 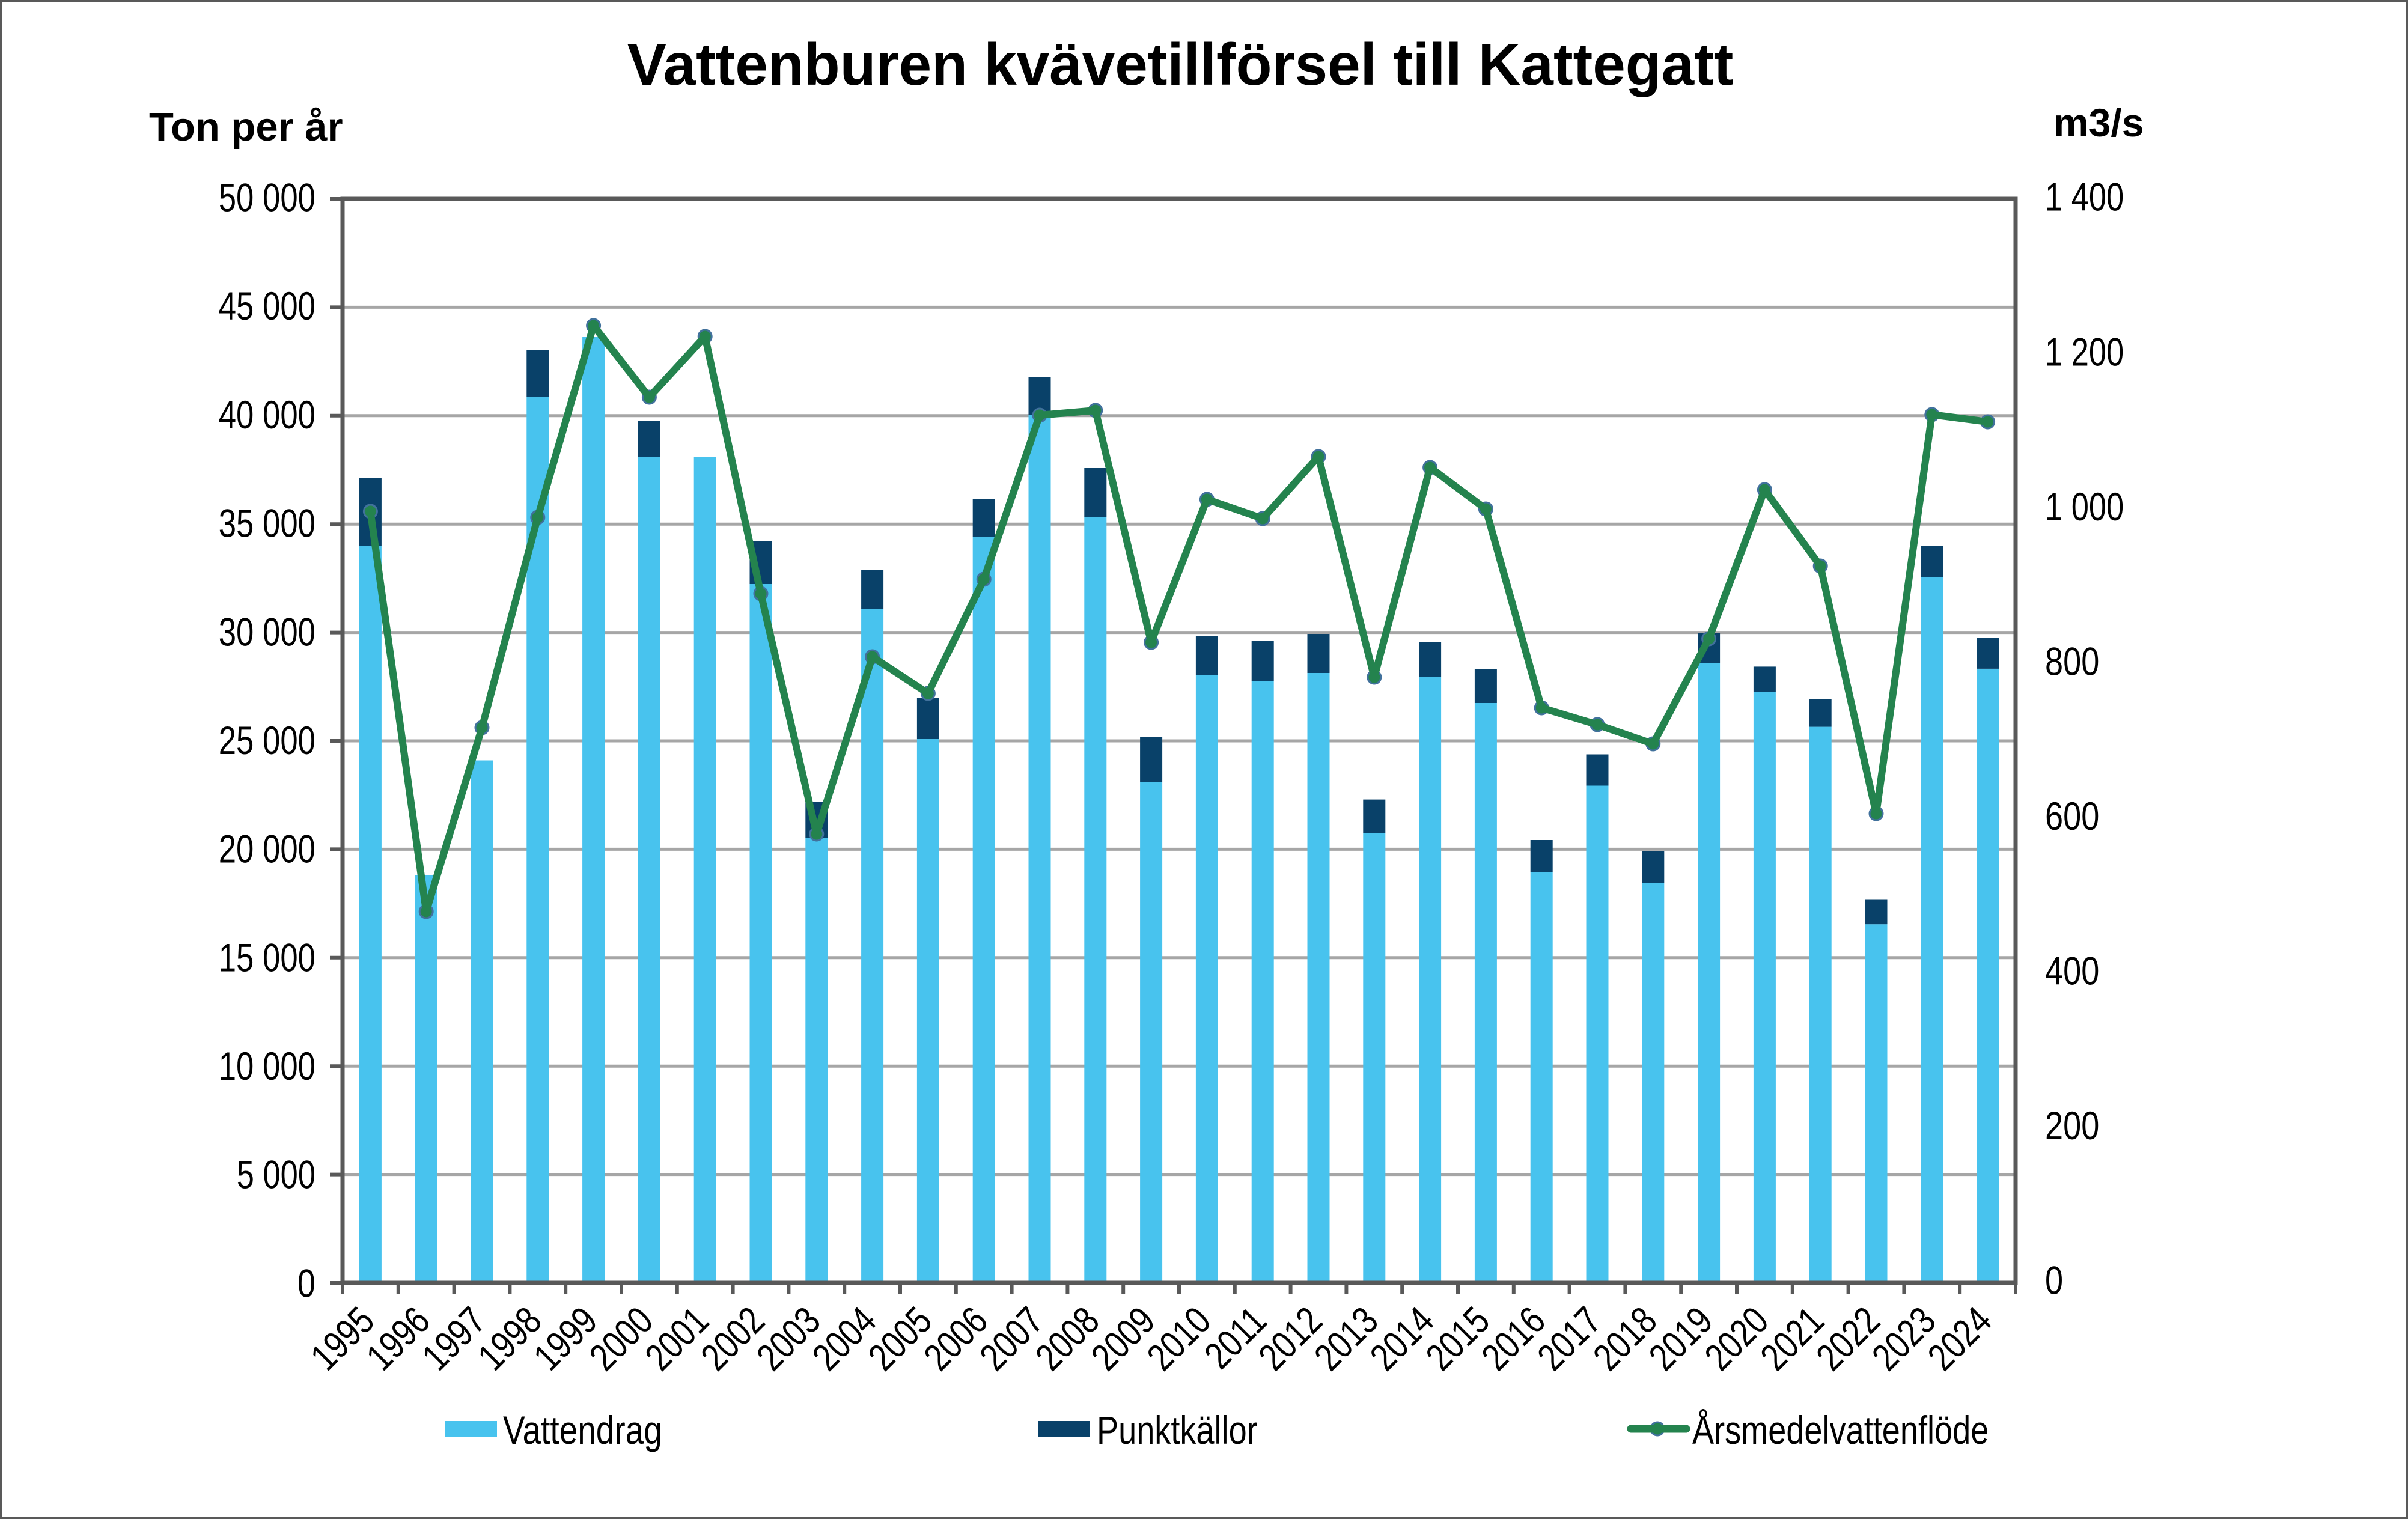 What do you see at coordinates (246, 127) in the screenshot?
I see `svg-text: Ton per år` at bounding box center [246, 127].